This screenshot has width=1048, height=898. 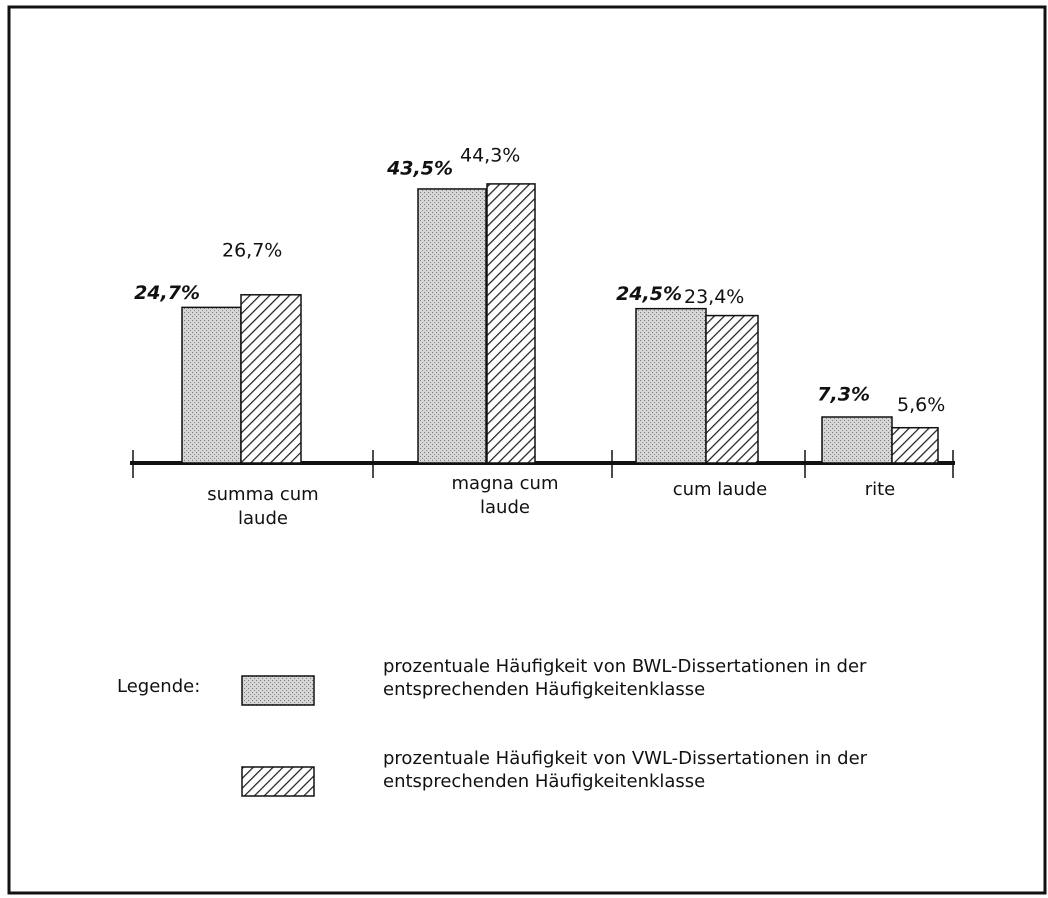 What do you see at coordinates (543, 464) in the screenshot?
I see `axis-ticks` at bounding box center [543, 464].